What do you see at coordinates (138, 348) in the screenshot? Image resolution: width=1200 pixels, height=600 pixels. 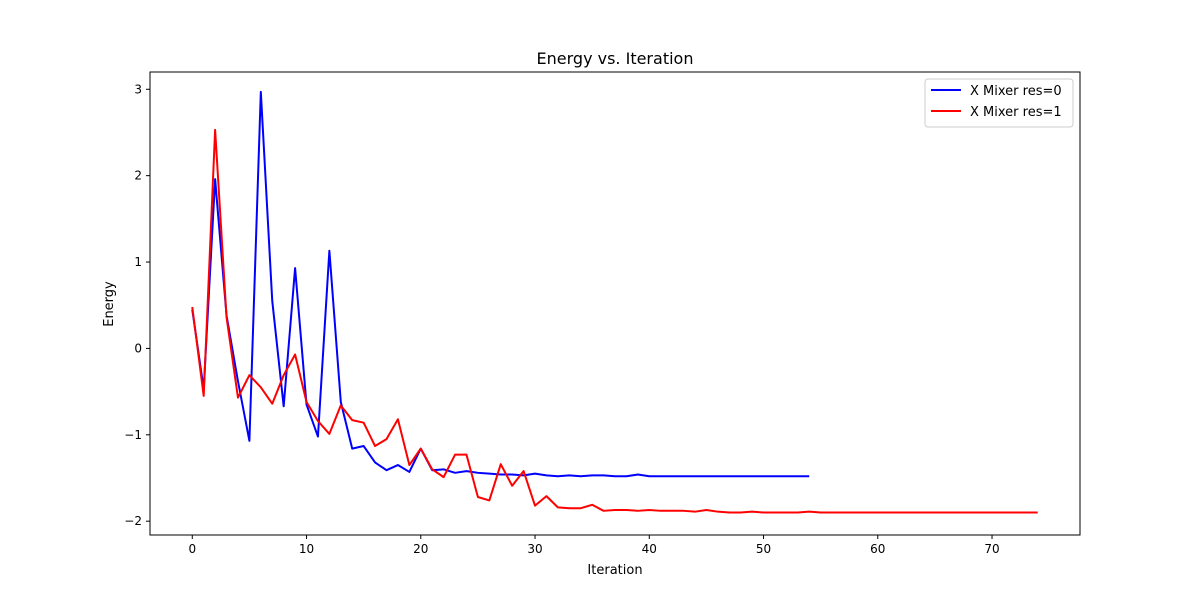 I see `y-tick-label: 0` at bounding box center [138, 348].